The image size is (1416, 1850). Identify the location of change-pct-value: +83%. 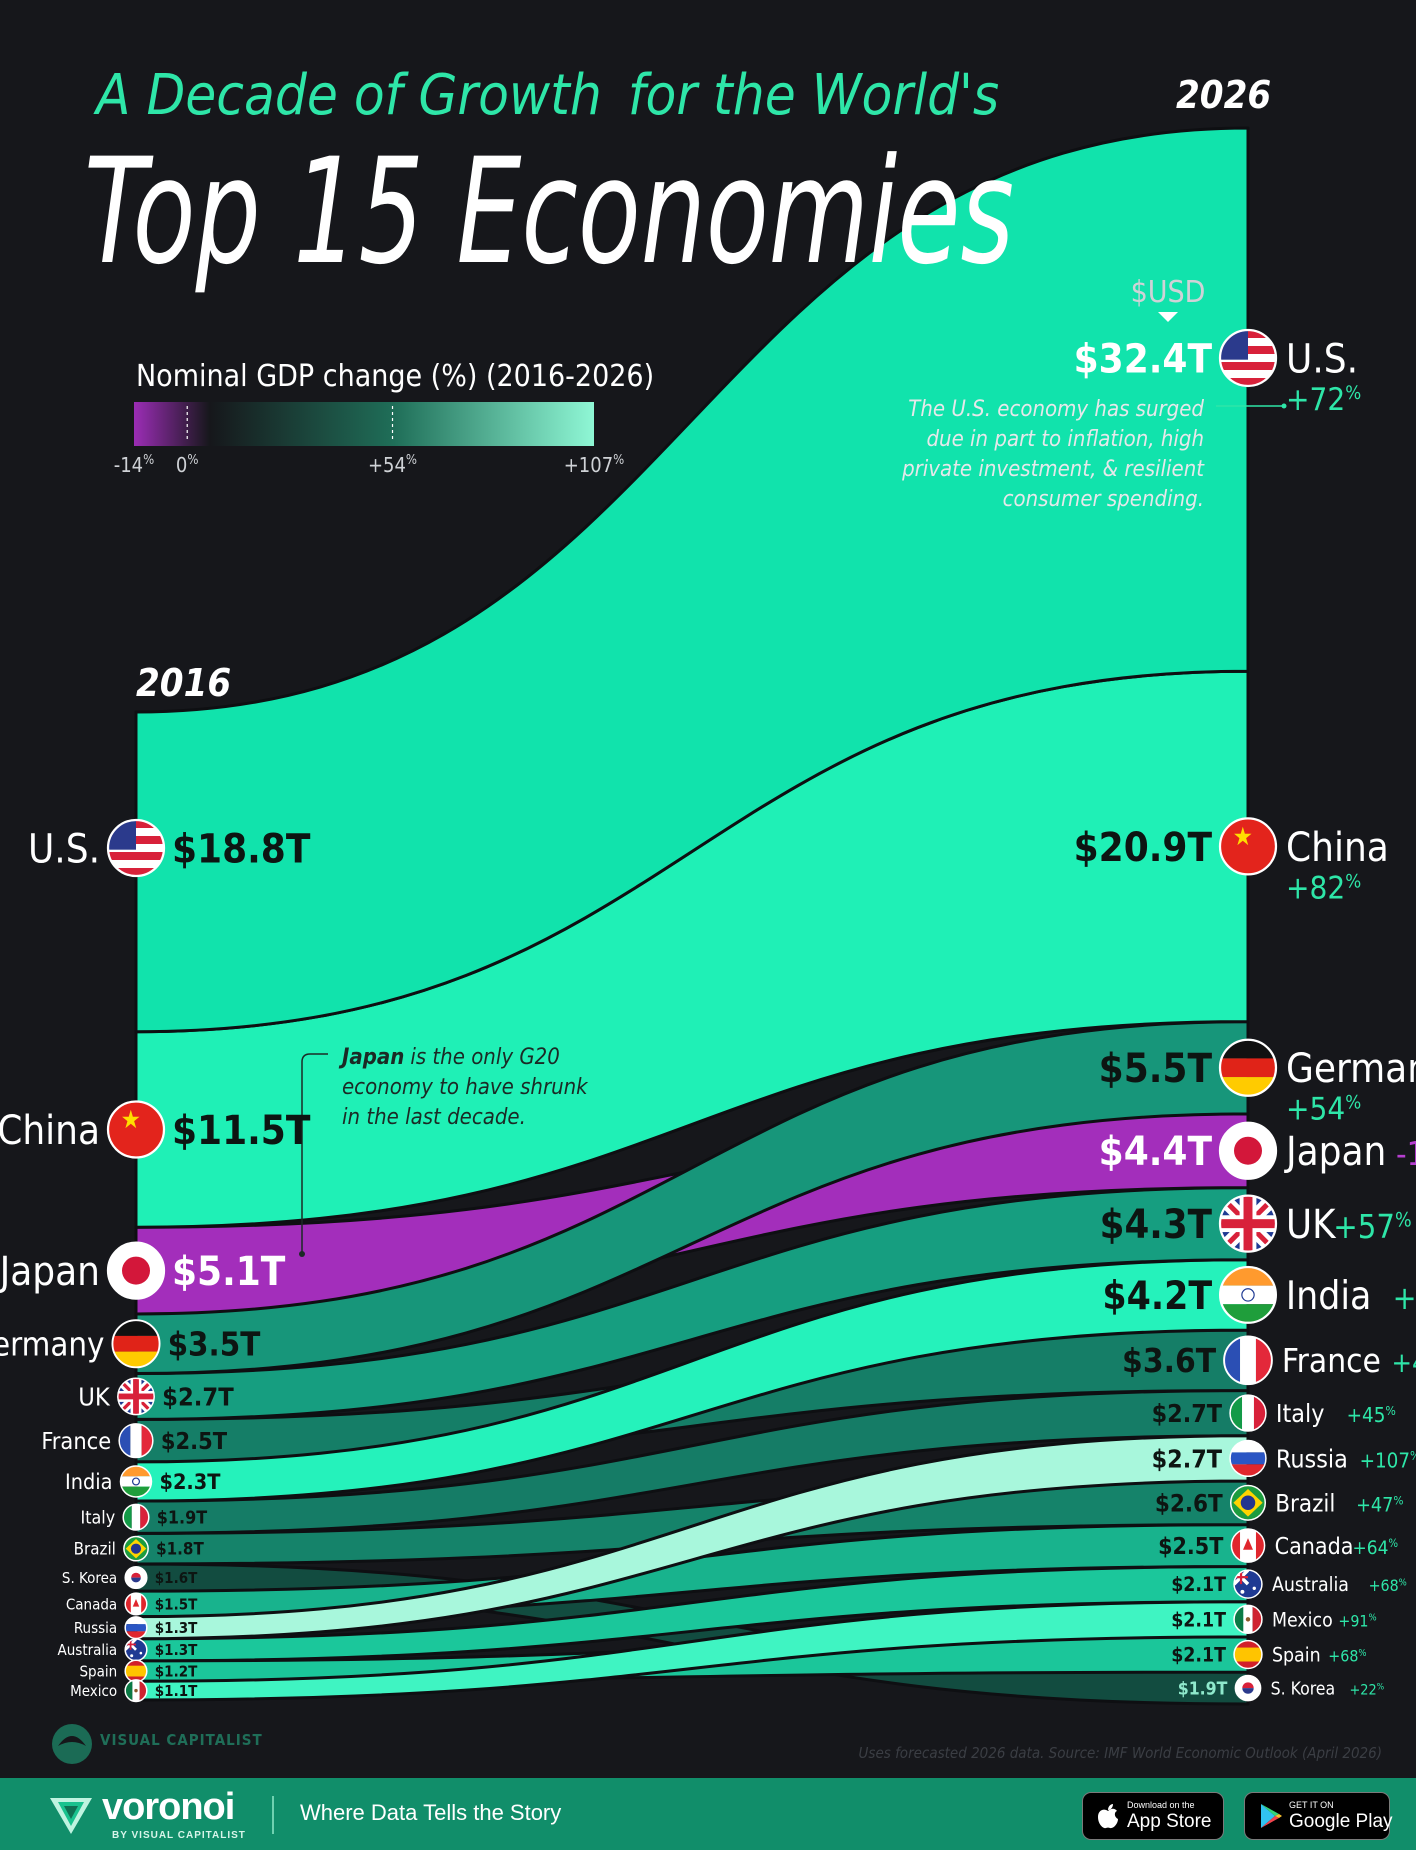
(1404, 1299).